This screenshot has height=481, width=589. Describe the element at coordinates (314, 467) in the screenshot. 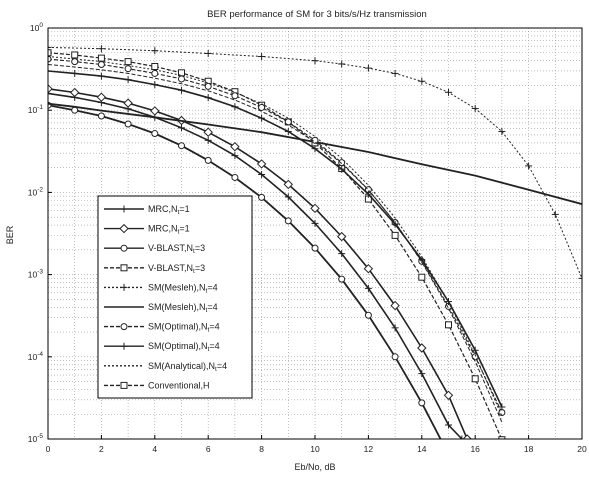

I see `x-axis-label: Eb/No, dB` at that location.